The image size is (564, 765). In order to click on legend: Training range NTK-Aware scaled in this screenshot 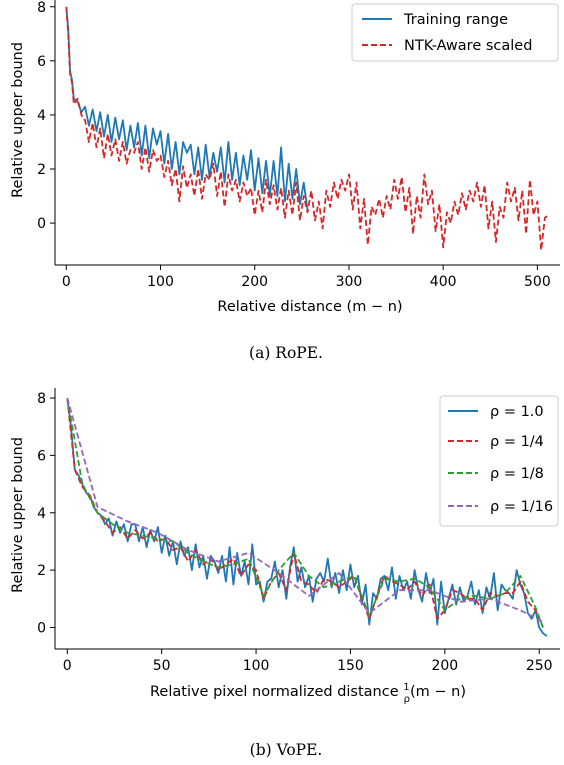, I will do `click(455, 32)`.